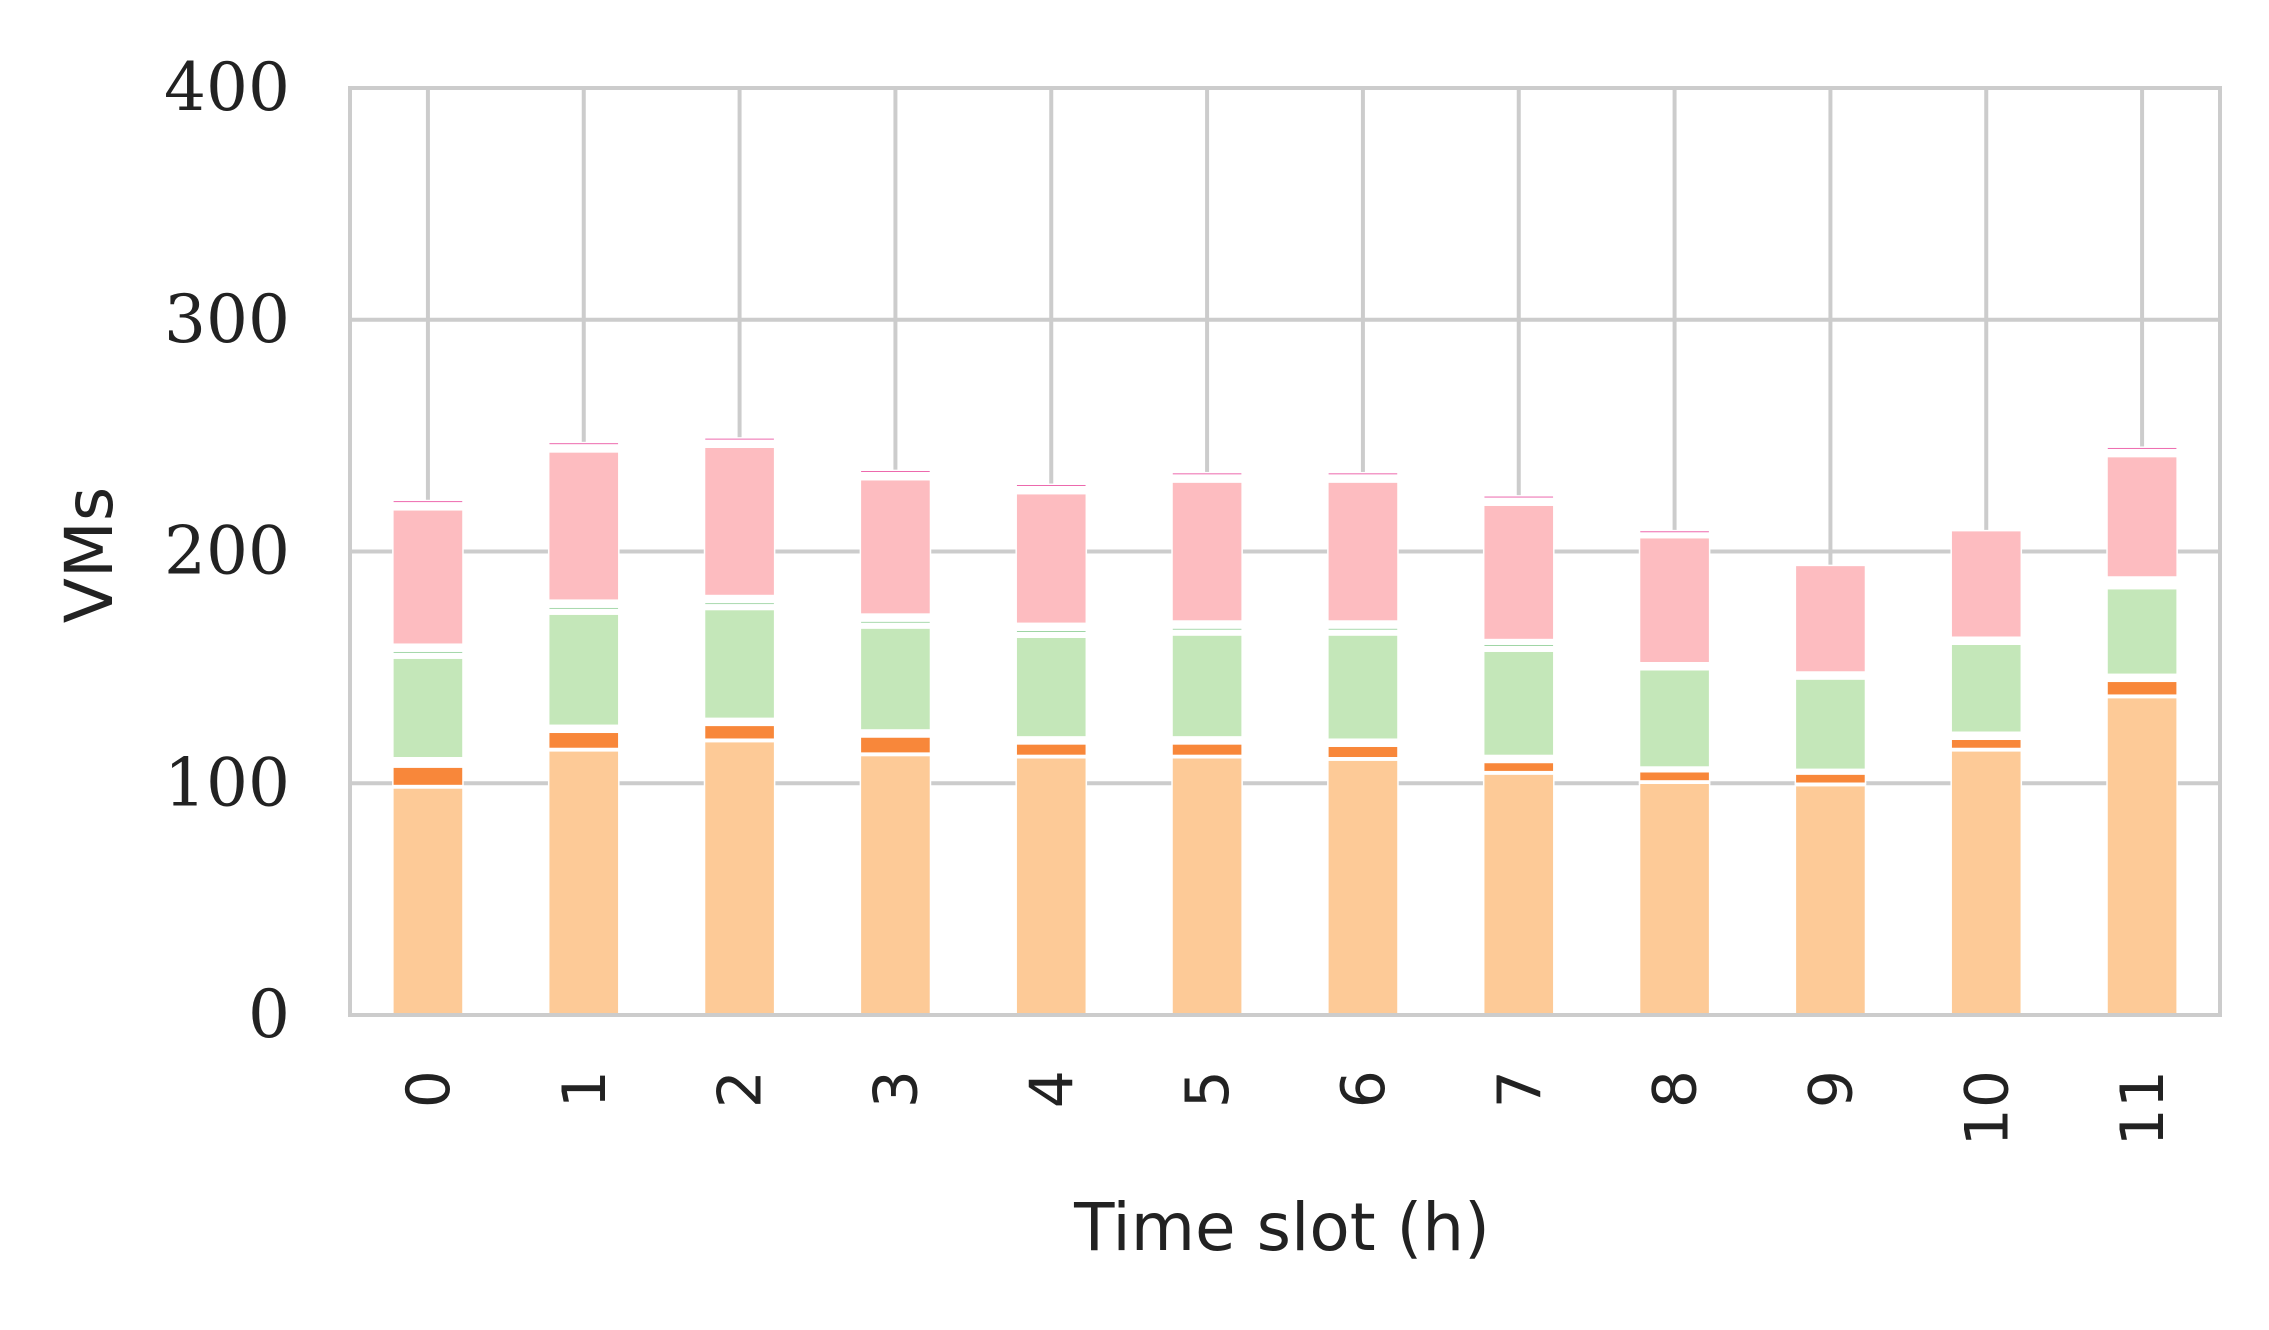 The width and height of the screenshot is (2269, 1330). Describe the element at coordinates (1286, 1108) in the screenshot. I see `x-tick-labels: 0 1 2 3 4 5 6 7 8 9 10 11` at that location.